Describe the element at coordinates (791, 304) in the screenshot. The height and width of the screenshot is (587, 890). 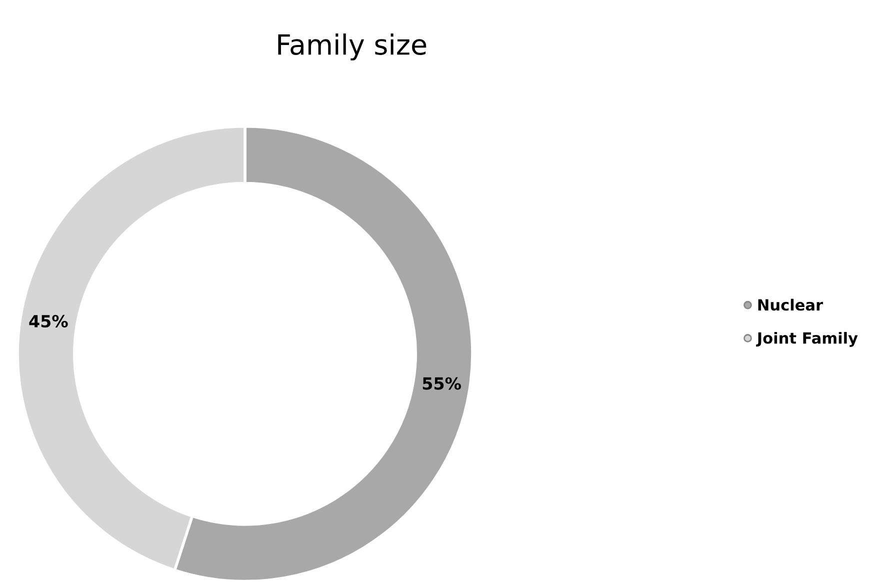
I see `legend-label: Nuclear` at that location.